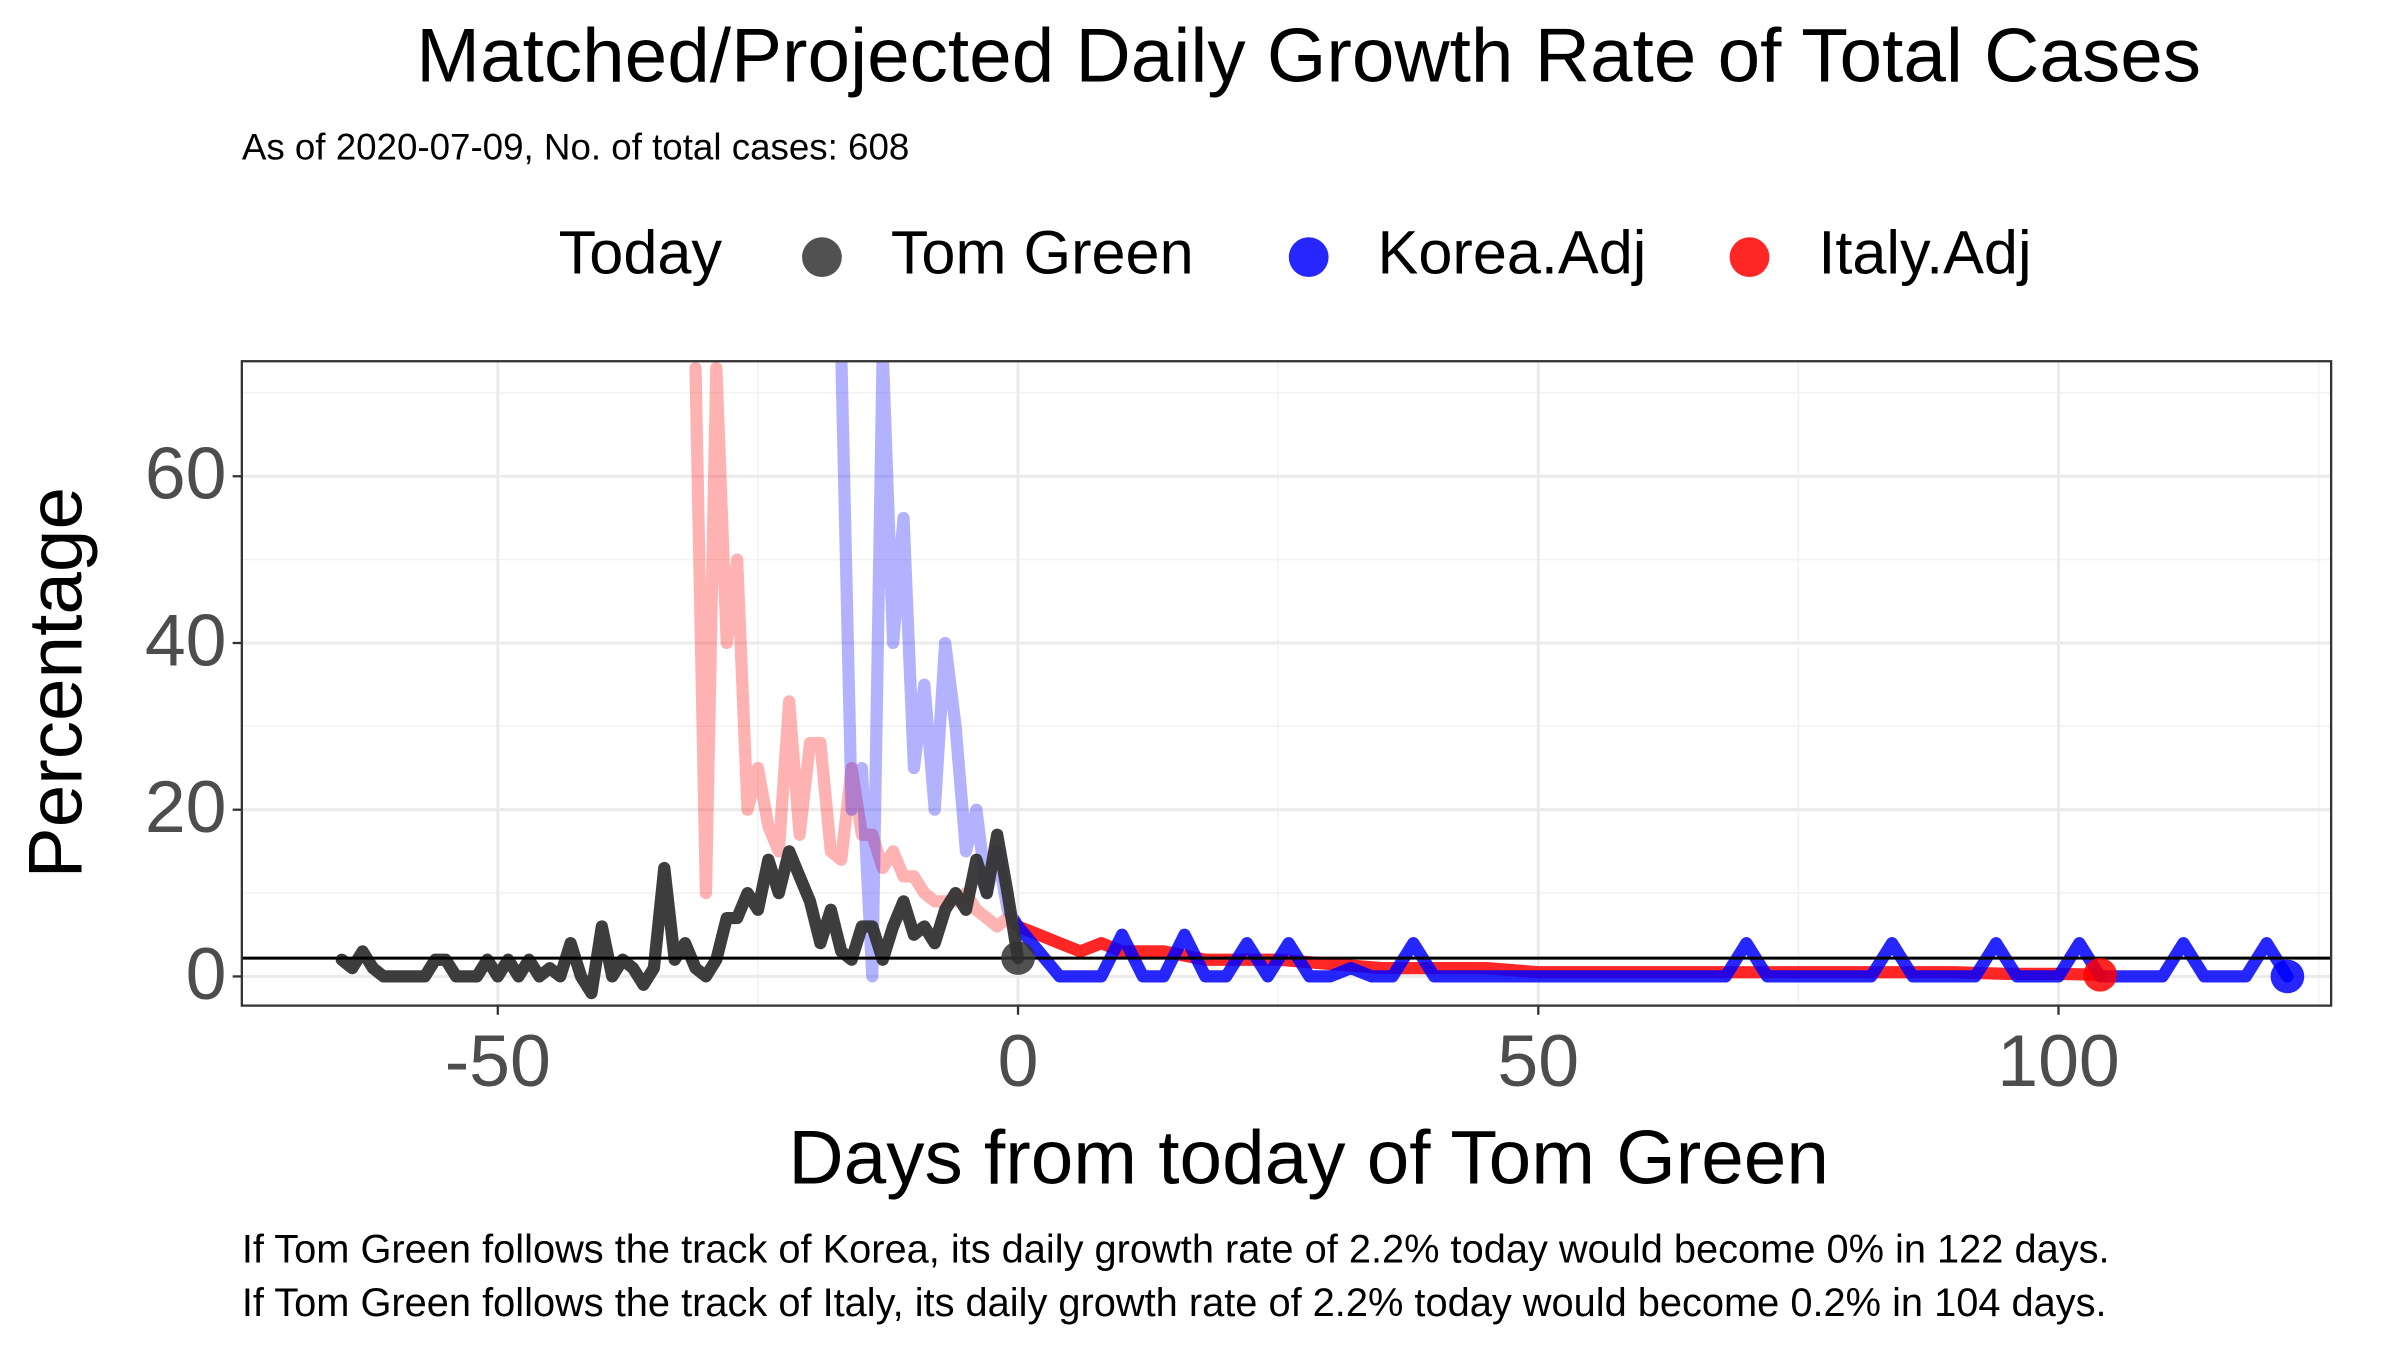  What do you see at coordinates (641, 252) in the screenshot?
I see `legend-title: Today` at bounding box center [641, 252].